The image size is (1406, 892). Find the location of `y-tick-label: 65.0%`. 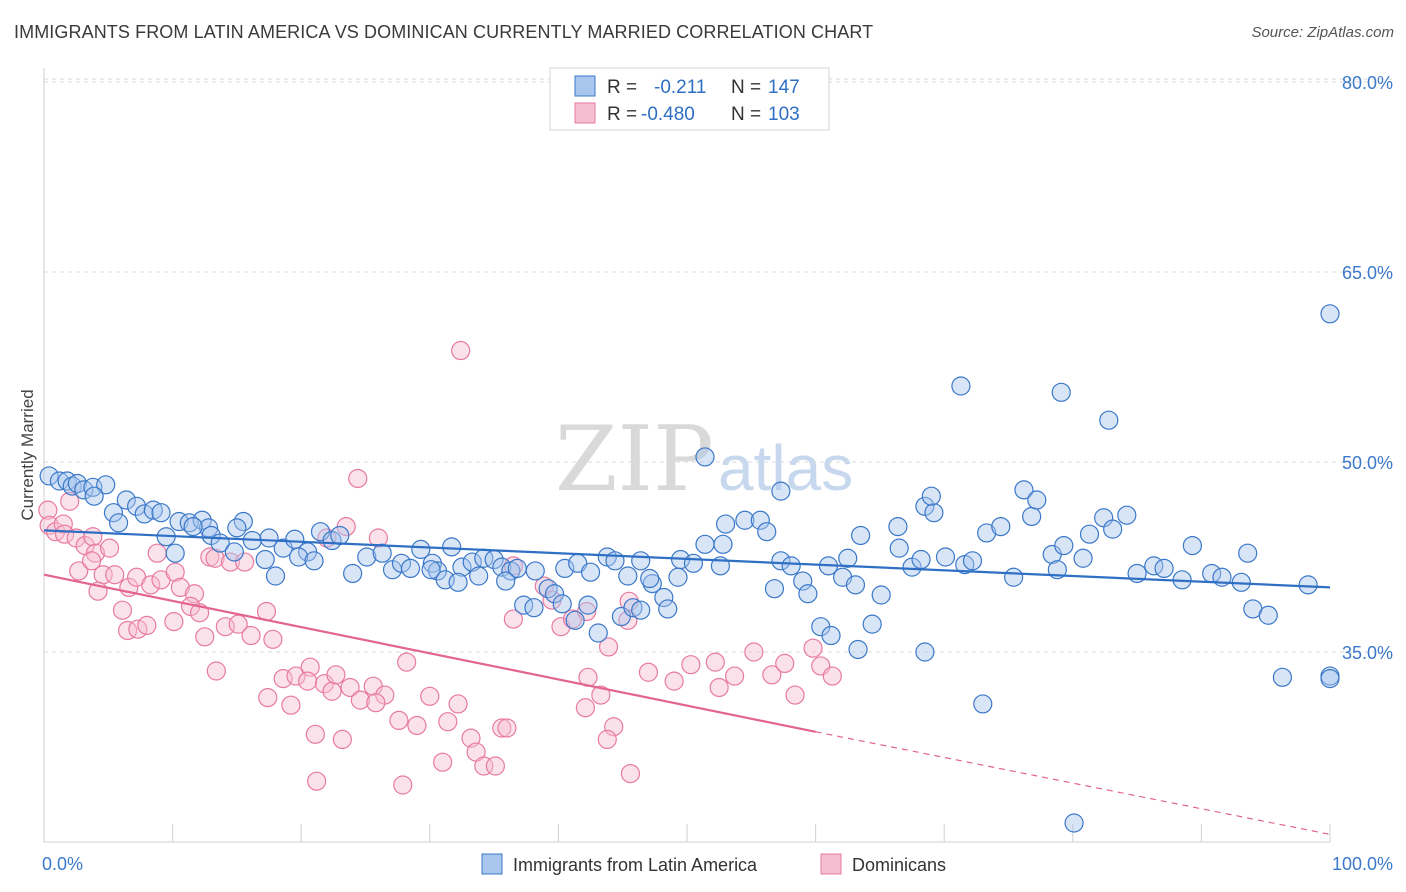

y-tick-label: 65.0% is located at coordinates (1367, 273).